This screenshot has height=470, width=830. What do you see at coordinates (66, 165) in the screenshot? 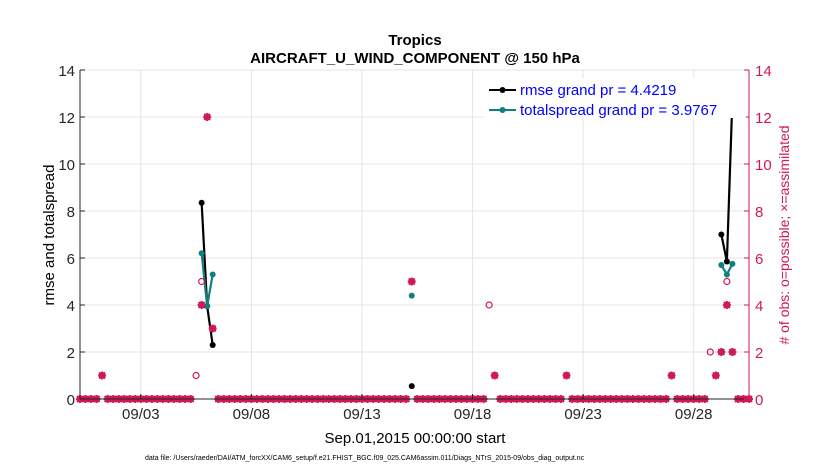
I see `y-left-tick-label: 10` at bounding box center [66, 165].